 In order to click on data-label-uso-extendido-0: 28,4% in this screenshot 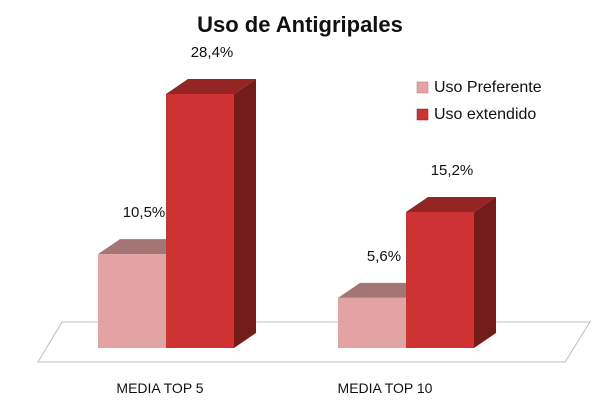, I will do `click(212, 52)`.